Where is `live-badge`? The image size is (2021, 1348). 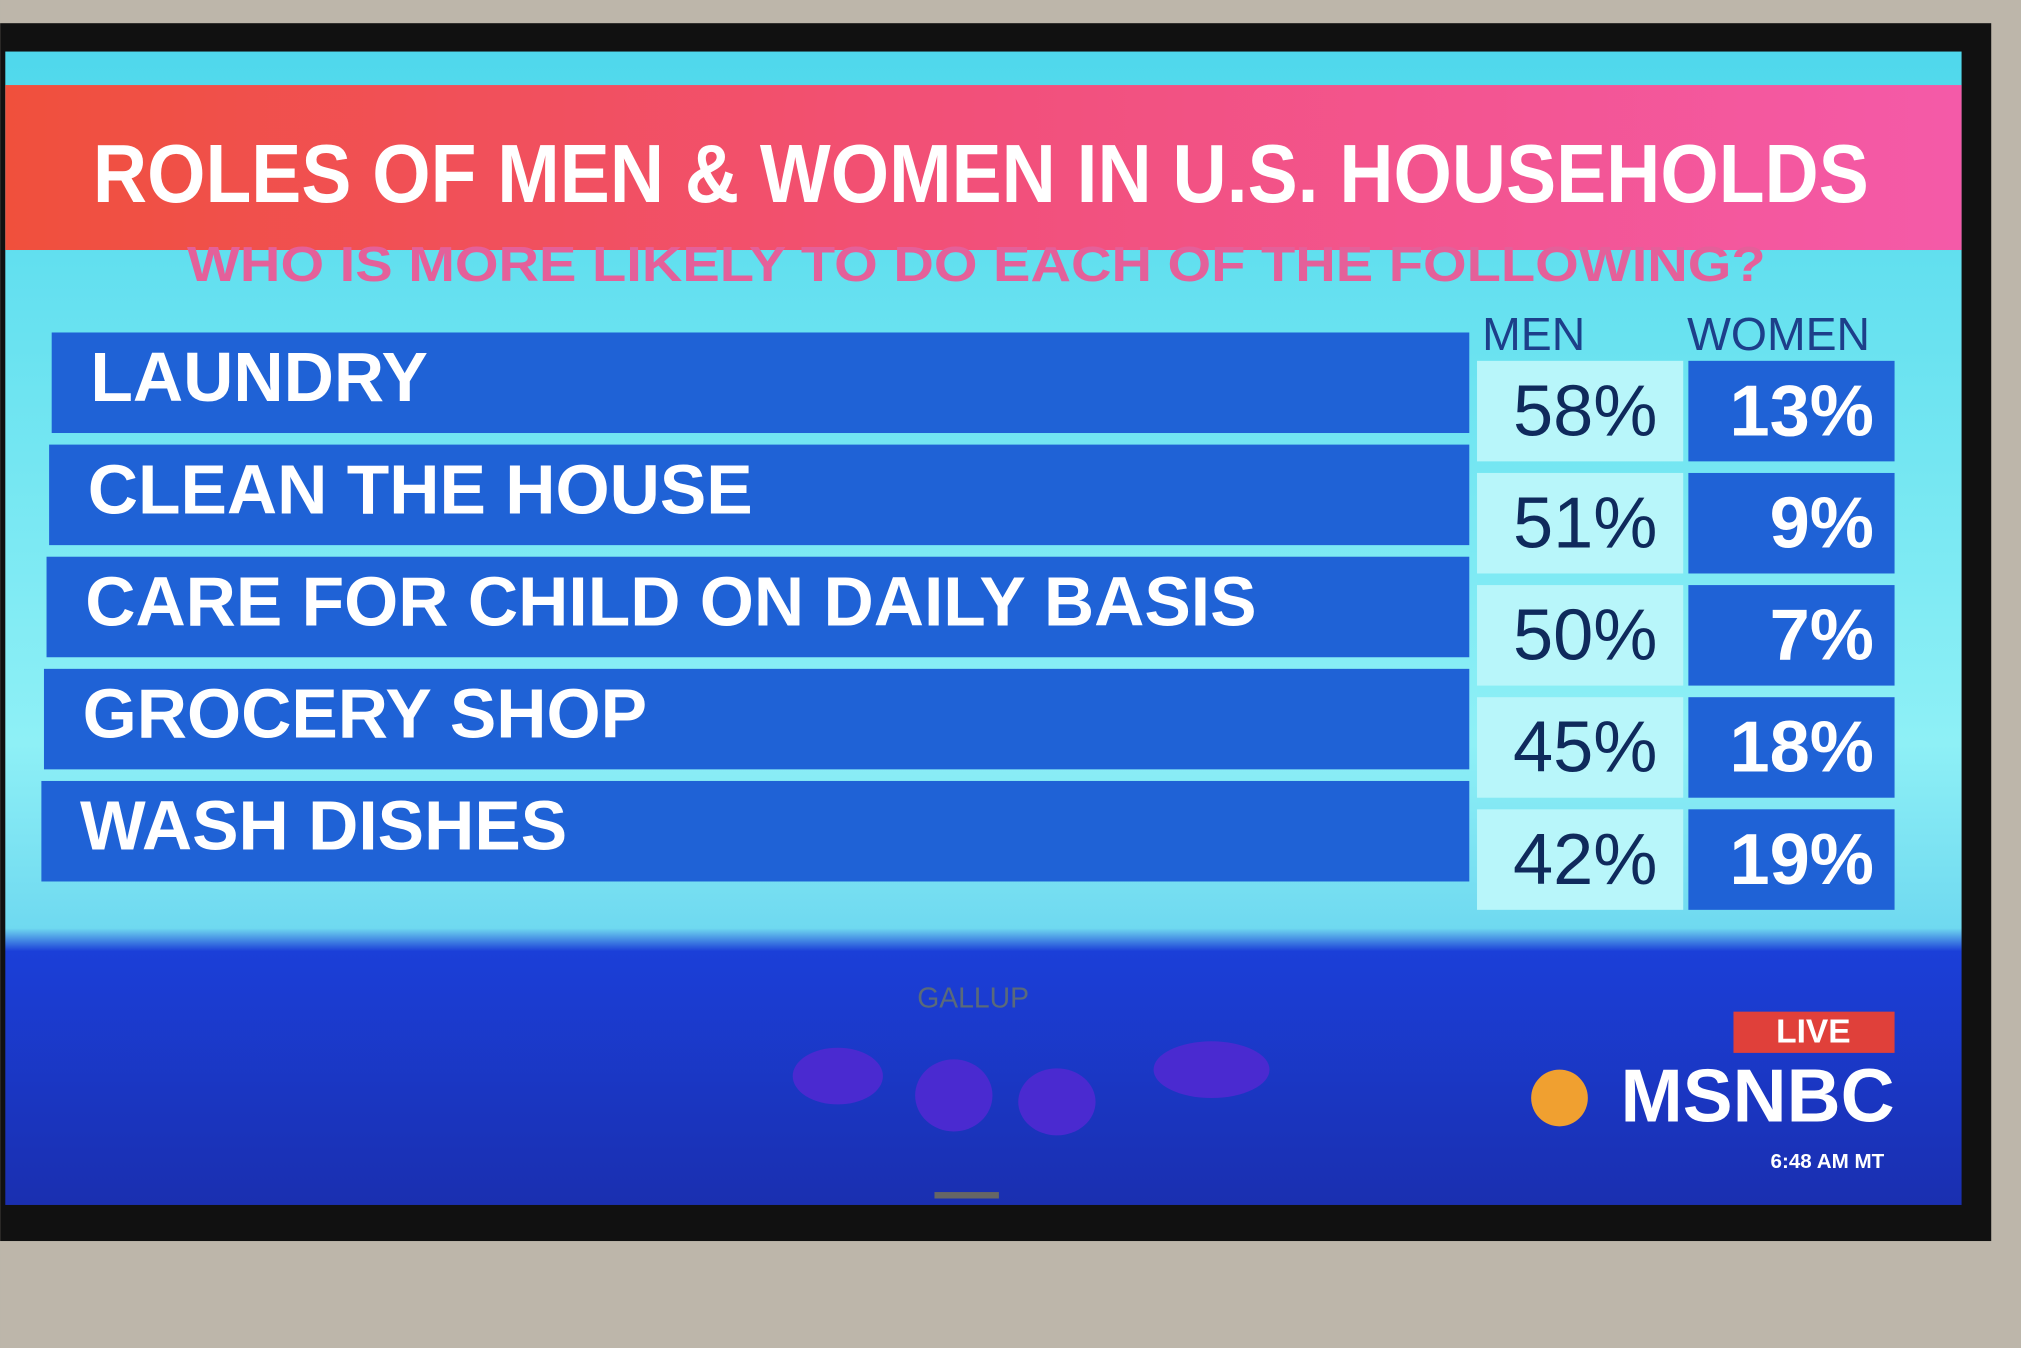
live-badge is located at coordinates (1814, 1032).